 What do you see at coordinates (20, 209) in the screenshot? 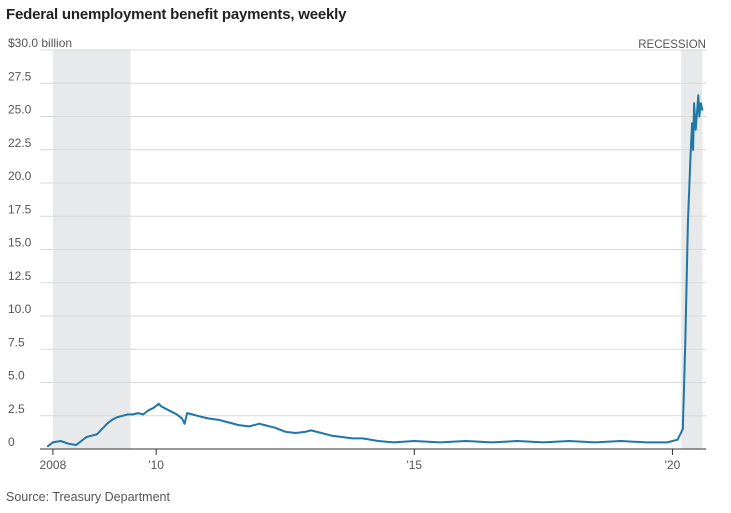
I see `y-tick-label: 17.5` at bounding box center [20, 209].